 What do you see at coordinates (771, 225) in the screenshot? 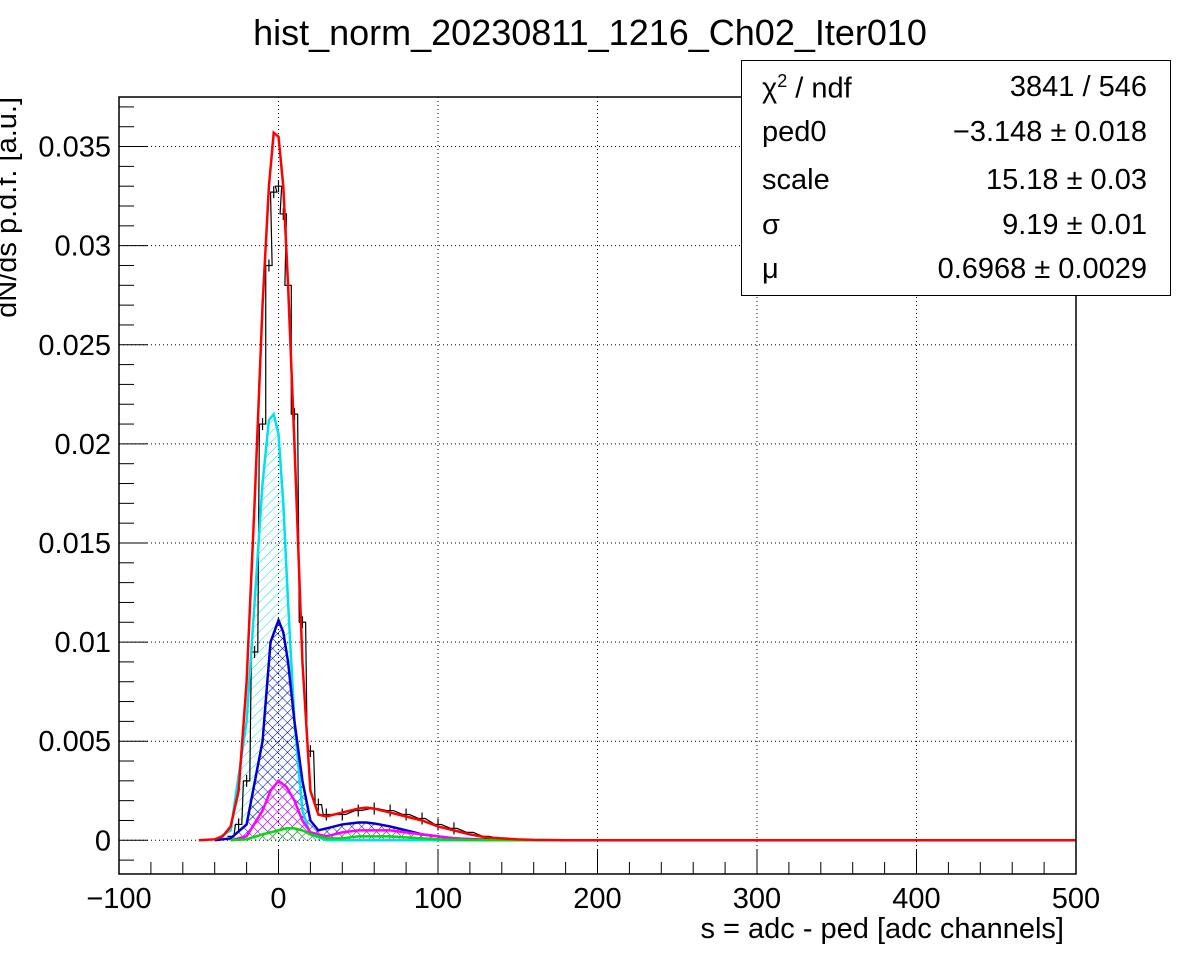
I see `stat-label: σ` at bounding box center [771, 225].